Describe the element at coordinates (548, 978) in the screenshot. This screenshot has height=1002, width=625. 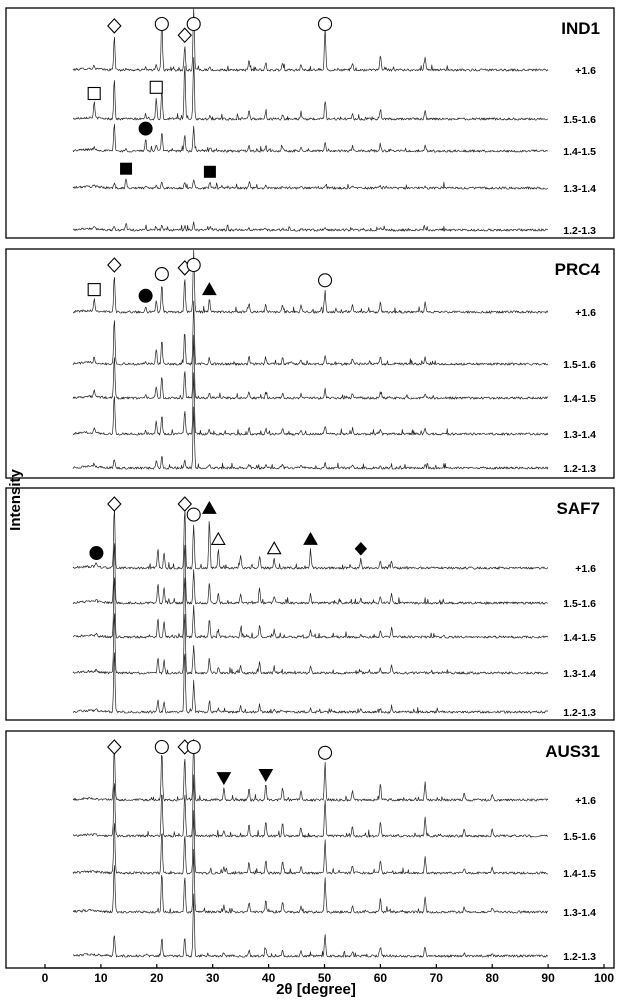
I see `x-tick-label: 90` at that location.